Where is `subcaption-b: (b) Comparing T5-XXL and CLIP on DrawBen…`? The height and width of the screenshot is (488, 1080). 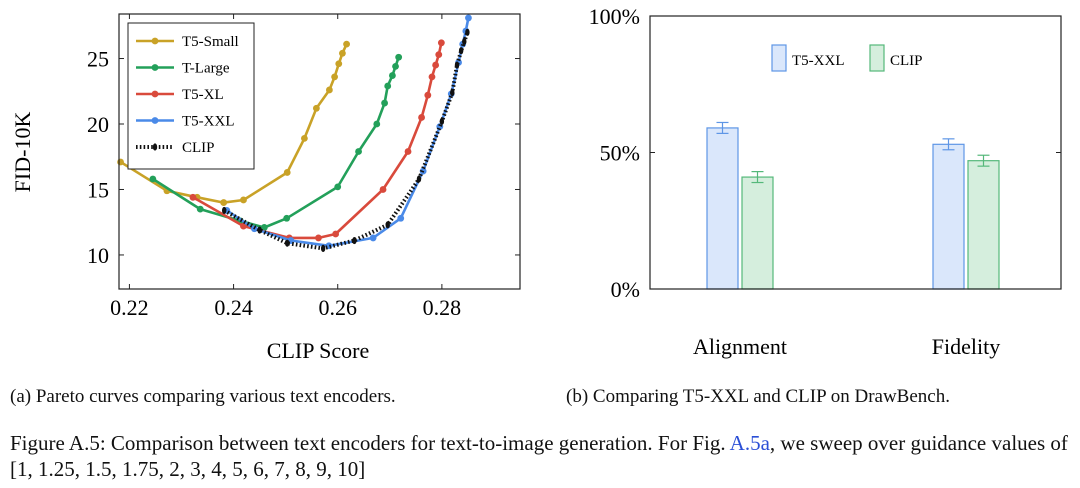 subcaption-b: (b) Comparing T5-XXL and CLIP on DrawBen… is located at coordinates (758, 396).